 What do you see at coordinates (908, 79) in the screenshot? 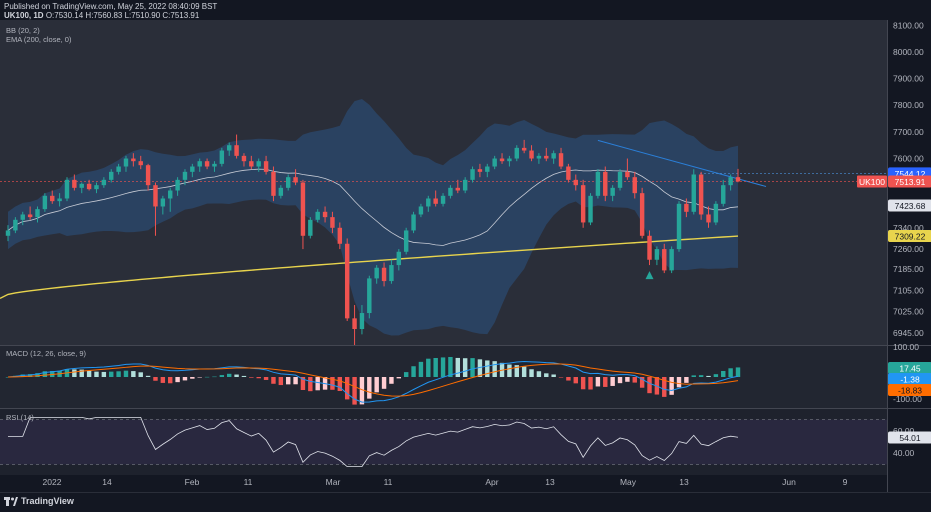
I see `price-axis-label: 7900.00` at bounding box center [908, 79].